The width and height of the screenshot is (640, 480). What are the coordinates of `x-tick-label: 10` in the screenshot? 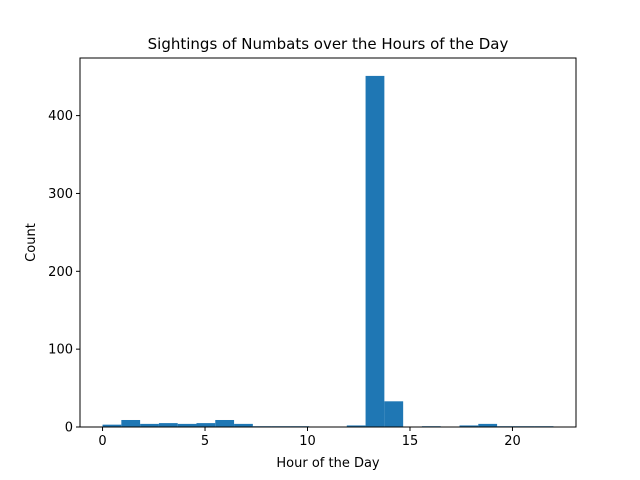 It's located at (307, 441).